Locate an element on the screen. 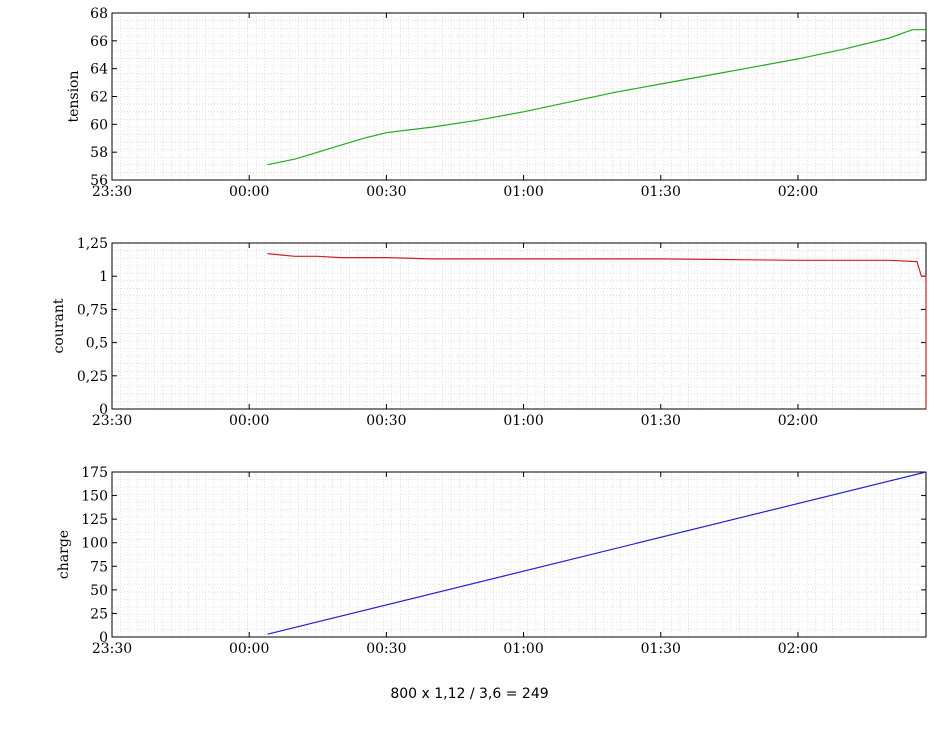 This screenshot has width=939, height=750. y-tick-label: 68 is located at coordinates (99, 14).